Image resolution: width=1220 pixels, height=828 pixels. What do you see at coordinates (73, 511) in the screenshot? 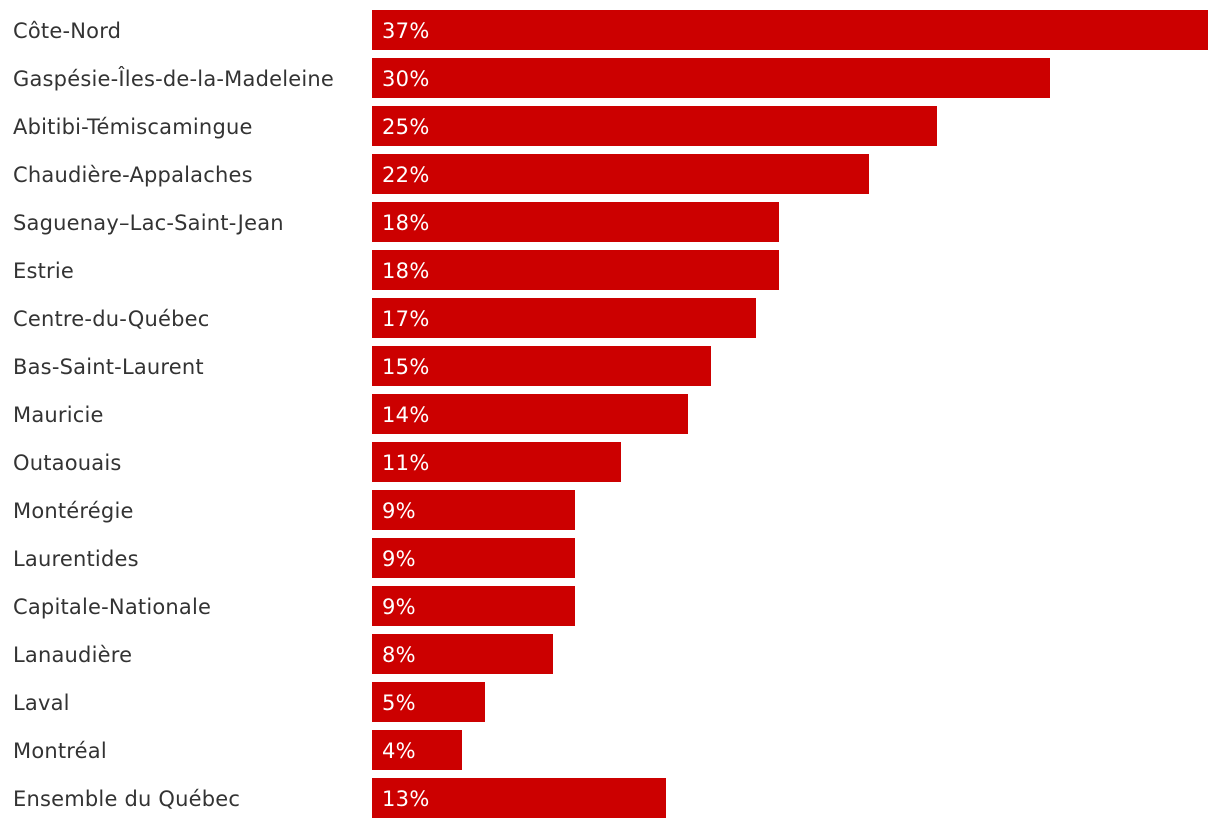
I see `category-label: Montérégie` at bounding box center [73, 511].